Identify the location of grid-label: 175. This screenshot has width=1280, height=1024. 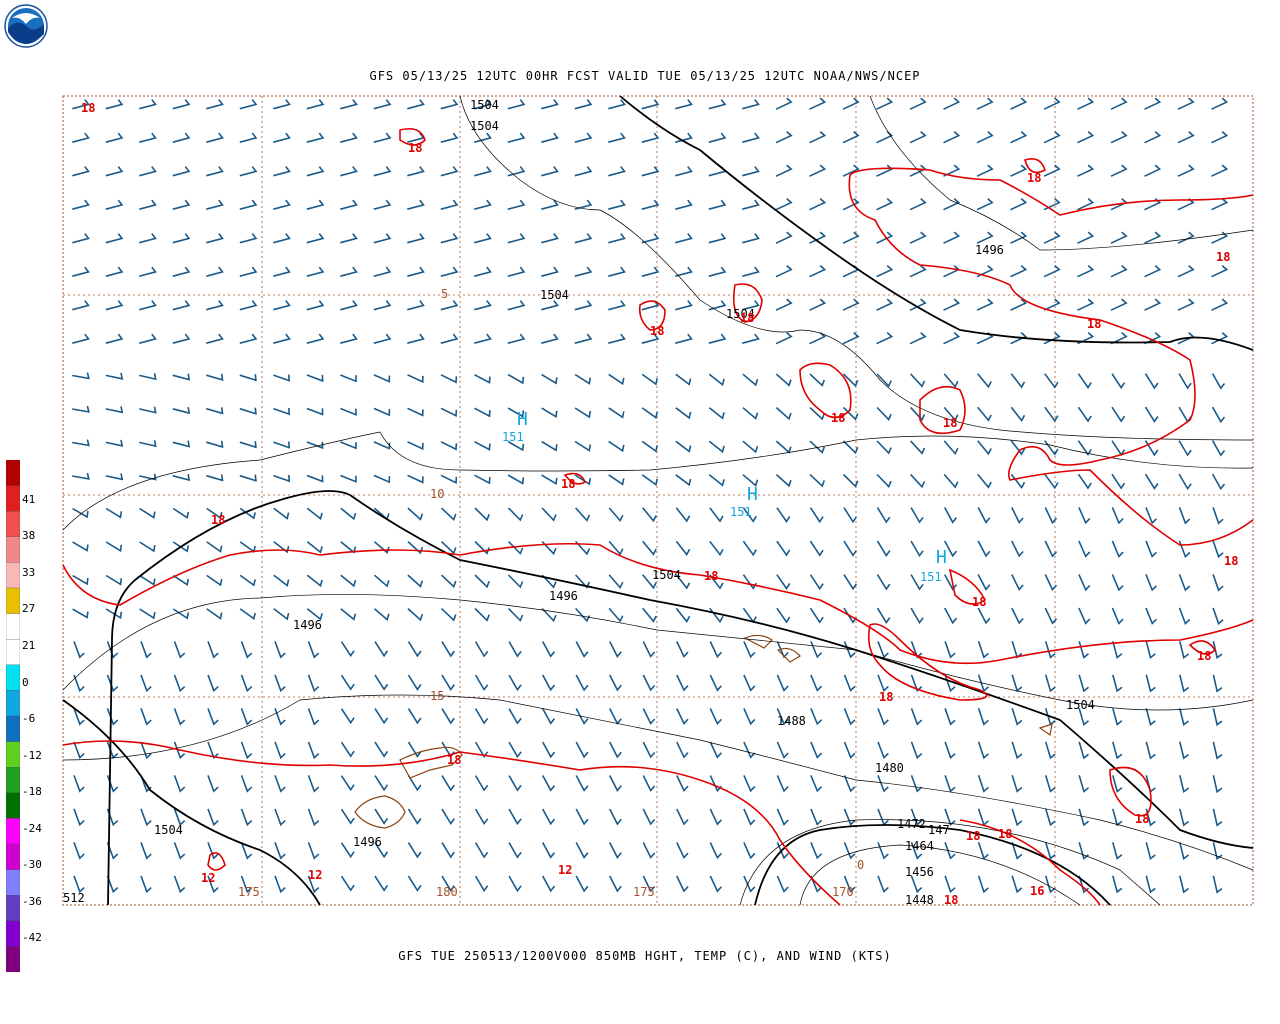
(249, 892).